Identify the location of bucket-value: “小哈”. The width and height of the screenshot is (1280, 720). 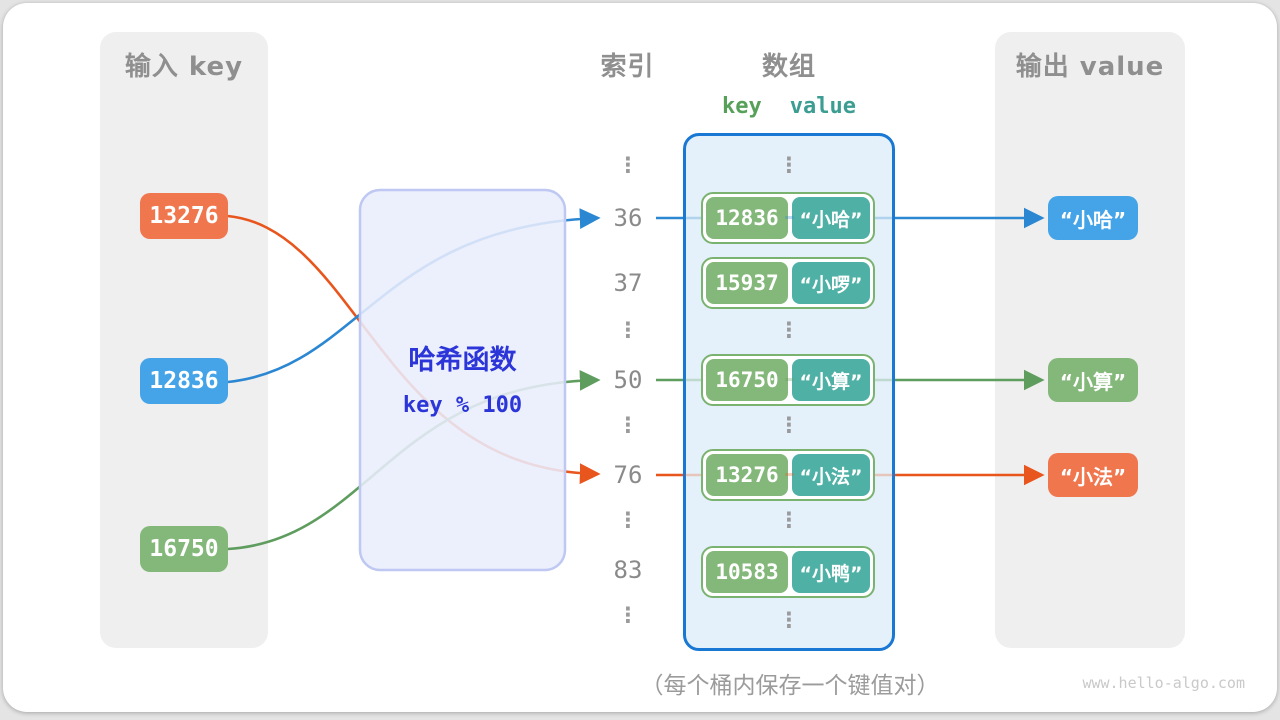
(831, 218).